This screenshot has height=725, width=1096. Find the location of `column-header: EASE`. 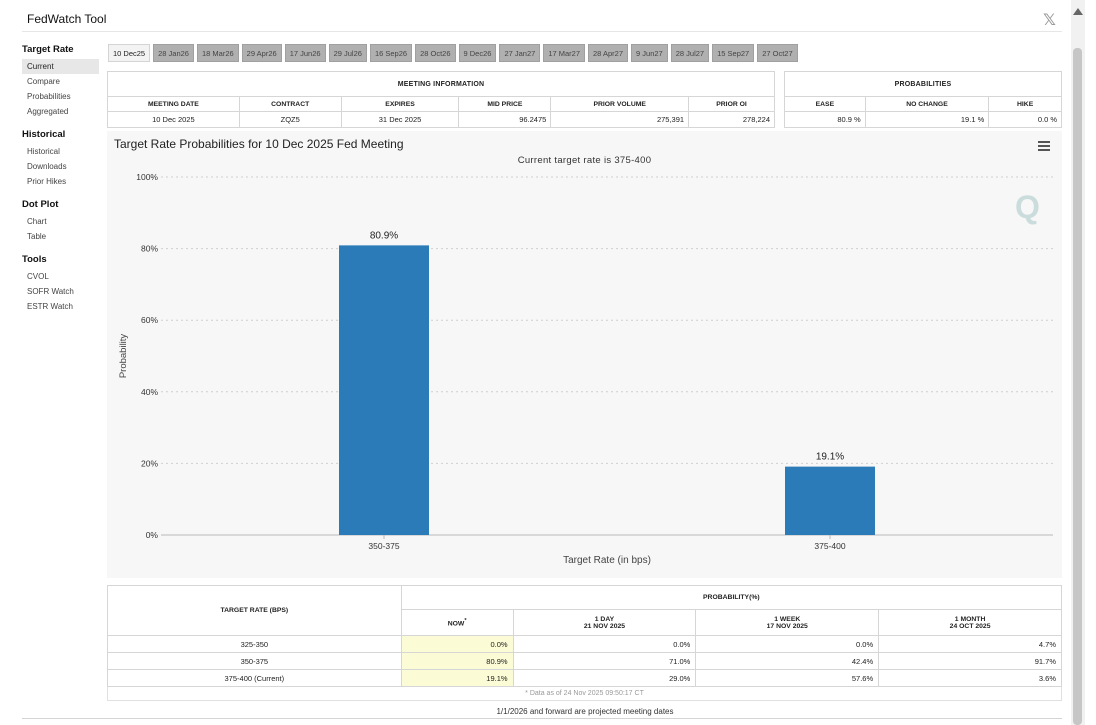

column-header: EASE is located at coordinates (825, 104).